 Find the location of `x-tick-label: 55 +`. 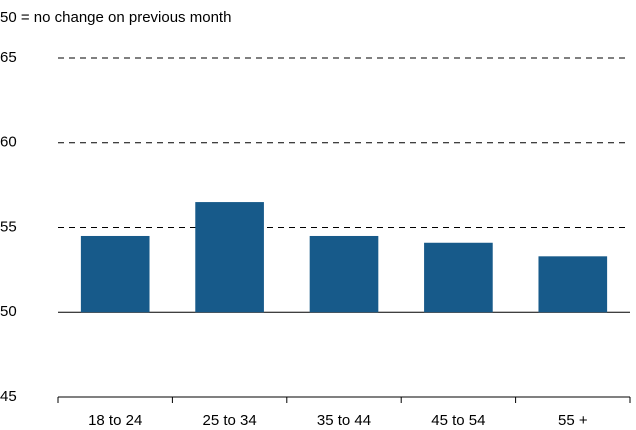

x-tick-label: 55 + is located at coordinates (573, 420).